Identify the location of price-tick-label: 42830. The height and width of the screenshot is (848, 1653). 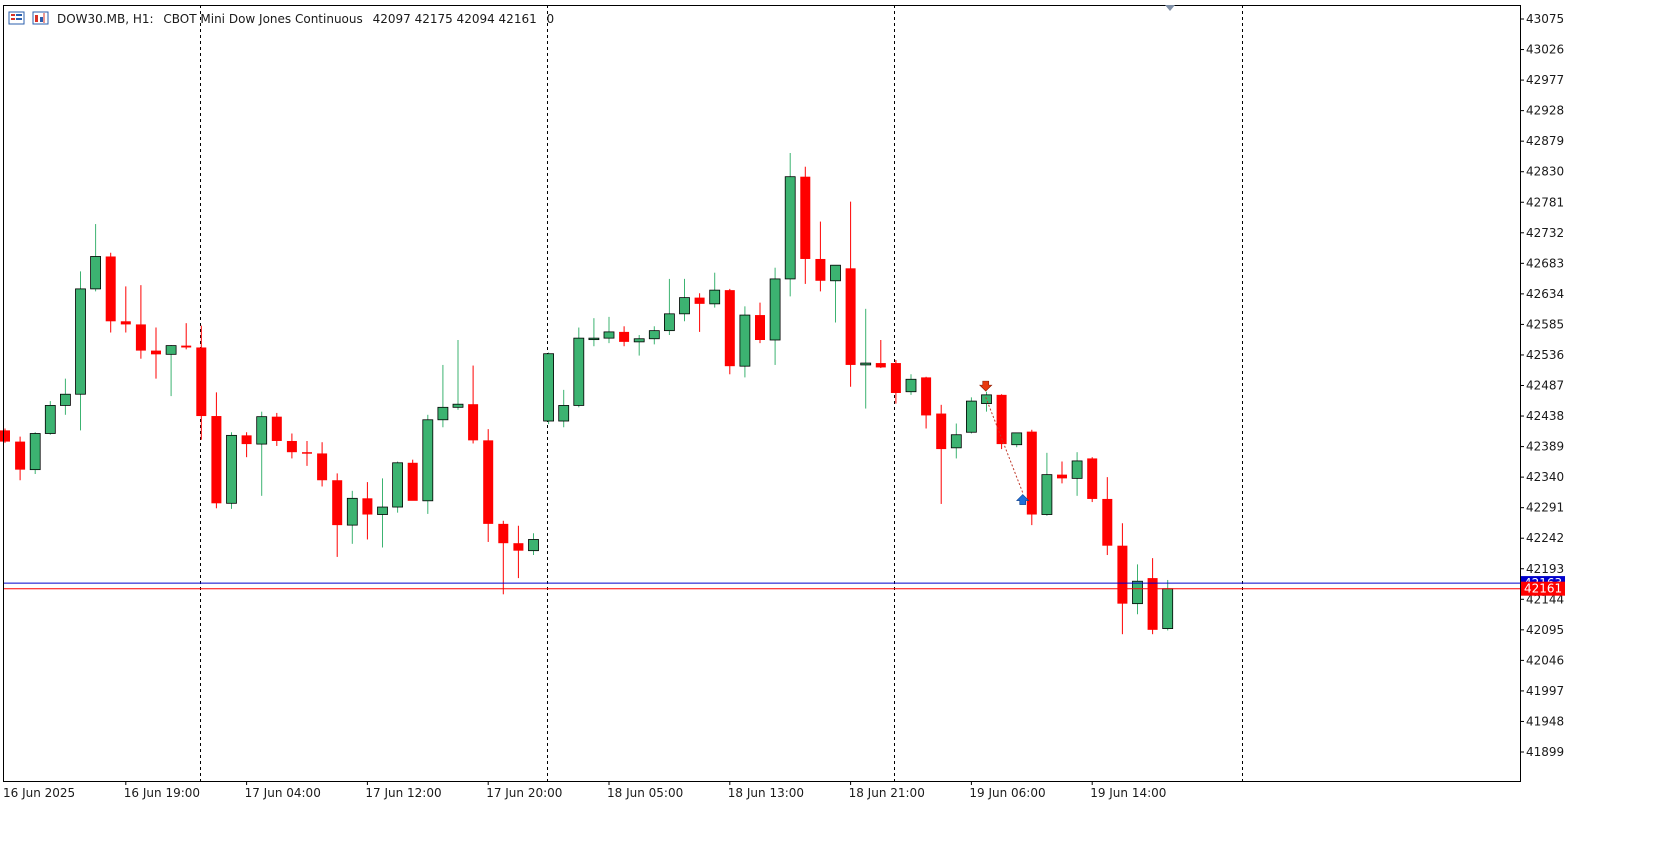
(1545, 172).